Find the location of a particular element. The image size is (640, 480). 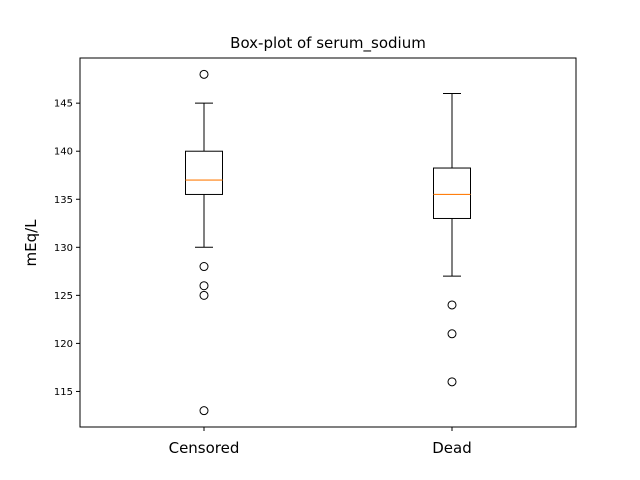

y-axis: 115 120 125 130 135 140 145 is located at coordinates (67, 248).